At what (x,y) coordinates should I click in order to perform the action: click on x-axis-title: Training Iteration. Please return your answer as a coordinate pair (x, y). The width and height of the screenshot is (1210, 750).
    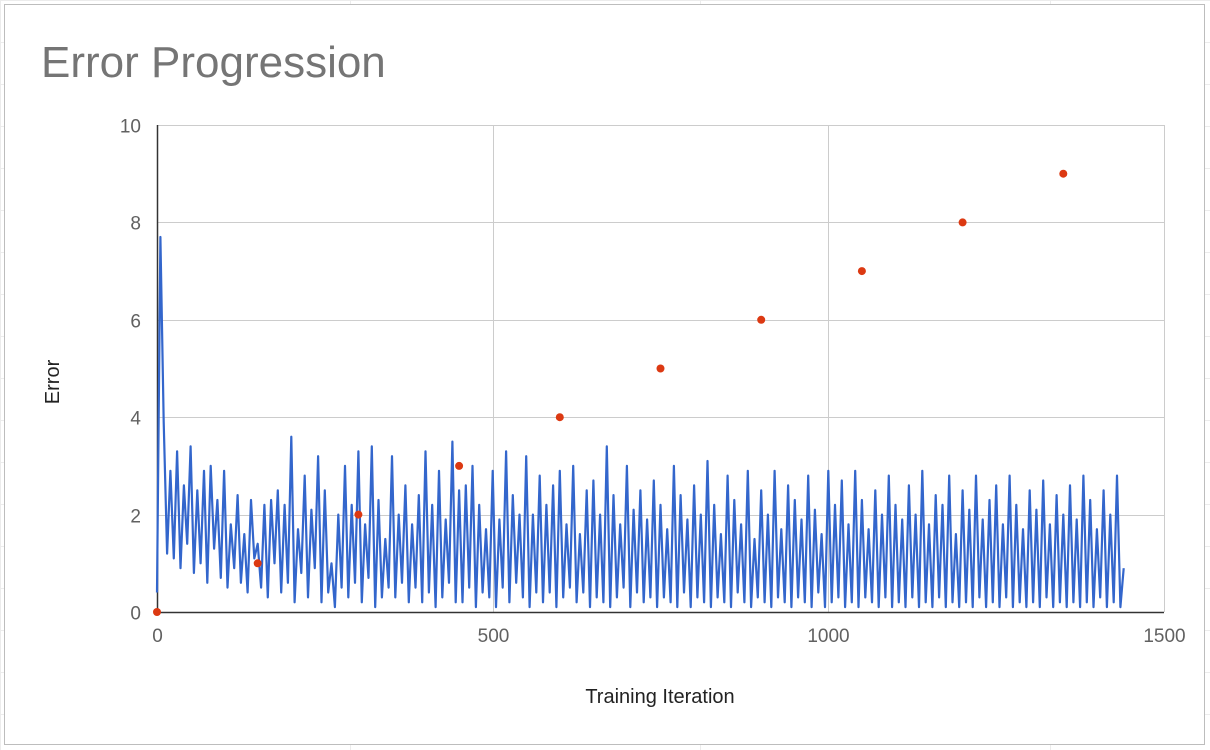
    Looking at the image, I should click on (659, 697).